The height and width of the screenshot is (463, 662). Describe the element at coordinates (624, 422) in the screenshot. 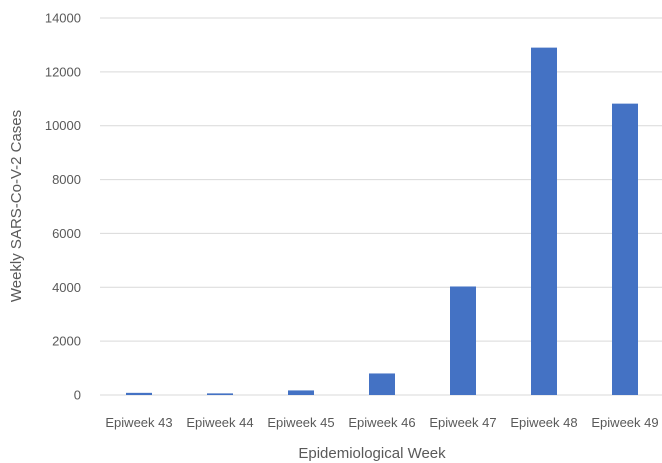

I see `x-tick-label: Epiweek 49` at that location.